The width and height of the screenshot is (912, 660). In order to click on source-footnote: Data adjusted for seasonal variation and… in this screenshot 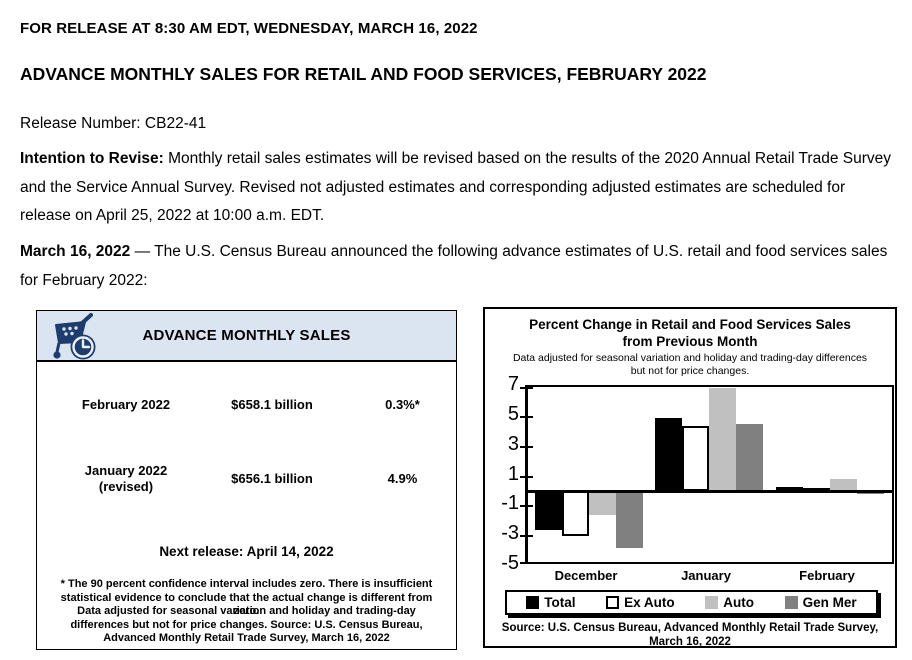, I will do `click(246, 624)`.